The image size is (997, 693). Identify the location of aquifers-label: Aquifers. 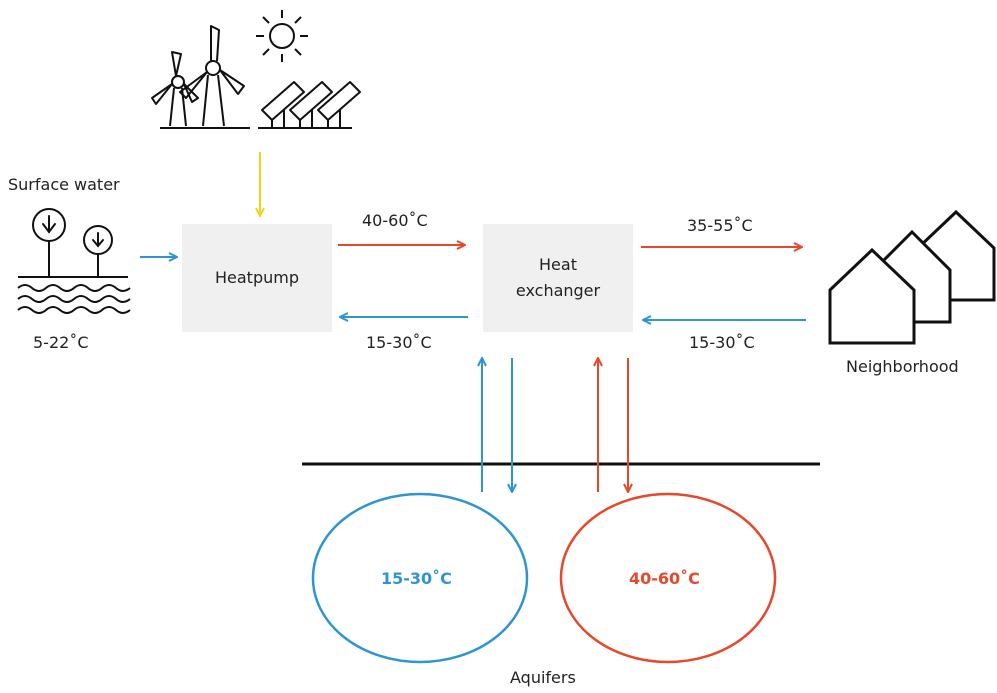
(543, 677).